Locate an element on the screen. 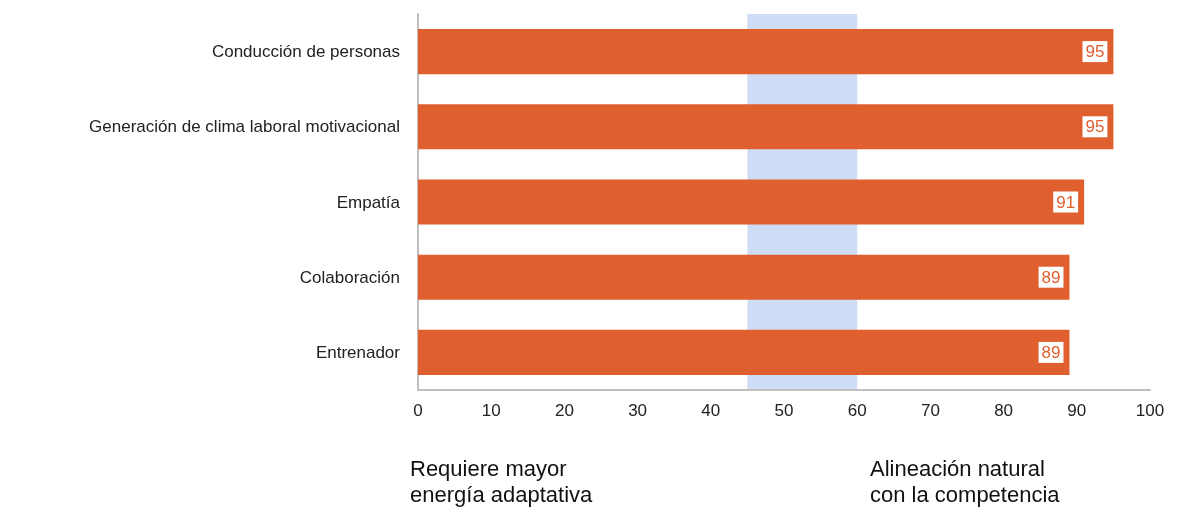  x-tick-label: 0 is located at coordinates (418, 410).